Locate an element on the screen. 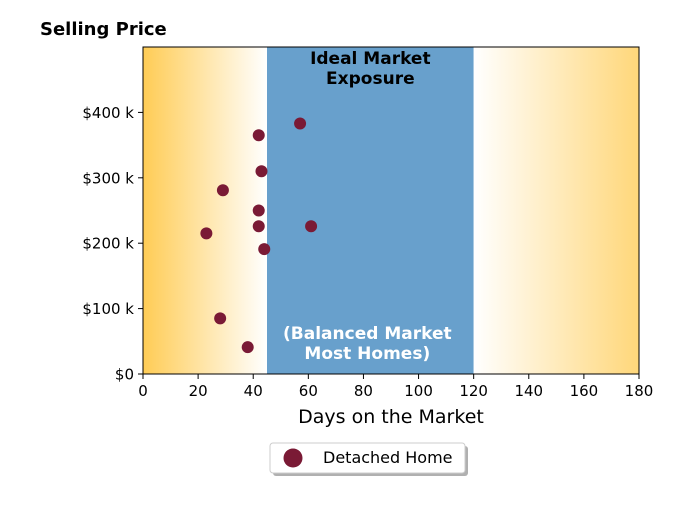  y-tick-label: $200 k is located at coordinates (108, 244).